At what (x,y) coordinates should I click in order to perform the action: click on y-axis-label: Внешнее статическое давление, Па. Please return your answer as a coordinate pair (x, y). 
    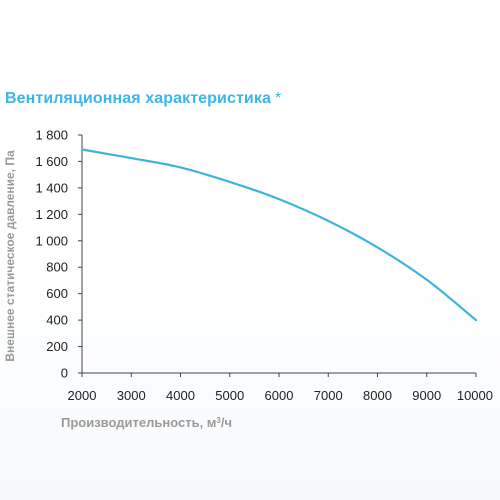
    Looking at the image, I should click on (10, 256).